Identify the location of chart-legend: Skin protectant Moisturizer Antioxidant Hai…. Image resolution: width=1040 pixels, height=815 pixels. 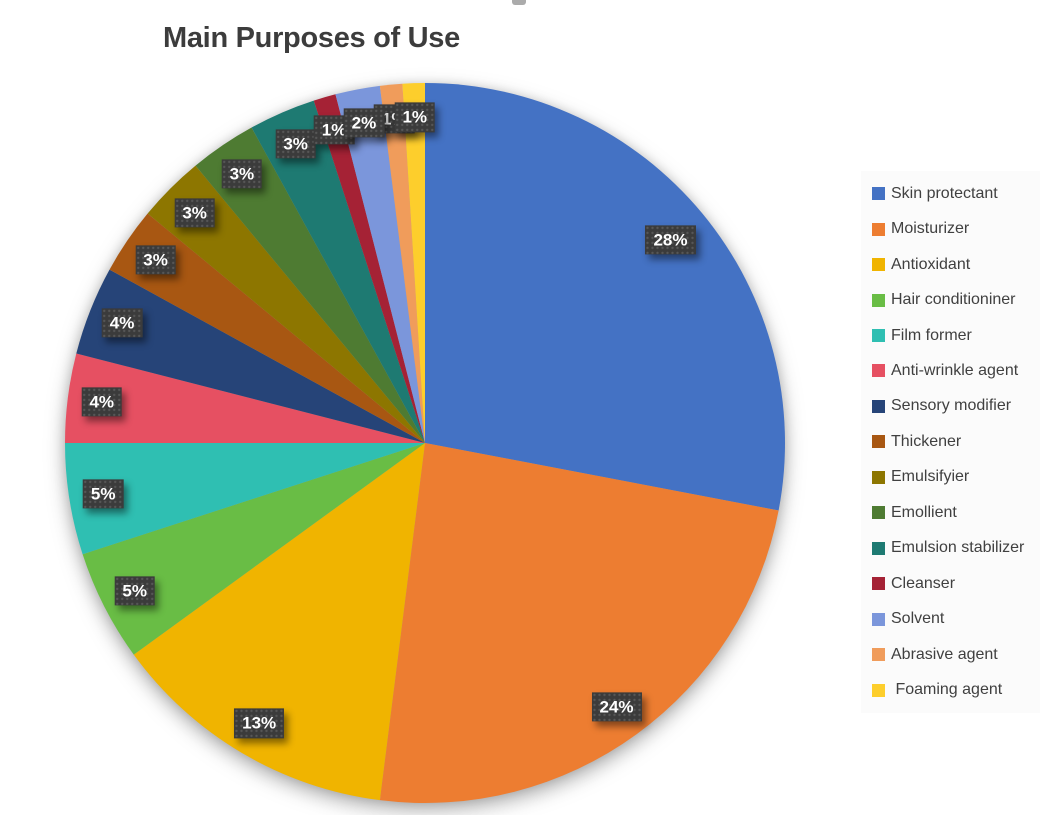
(950, 442).